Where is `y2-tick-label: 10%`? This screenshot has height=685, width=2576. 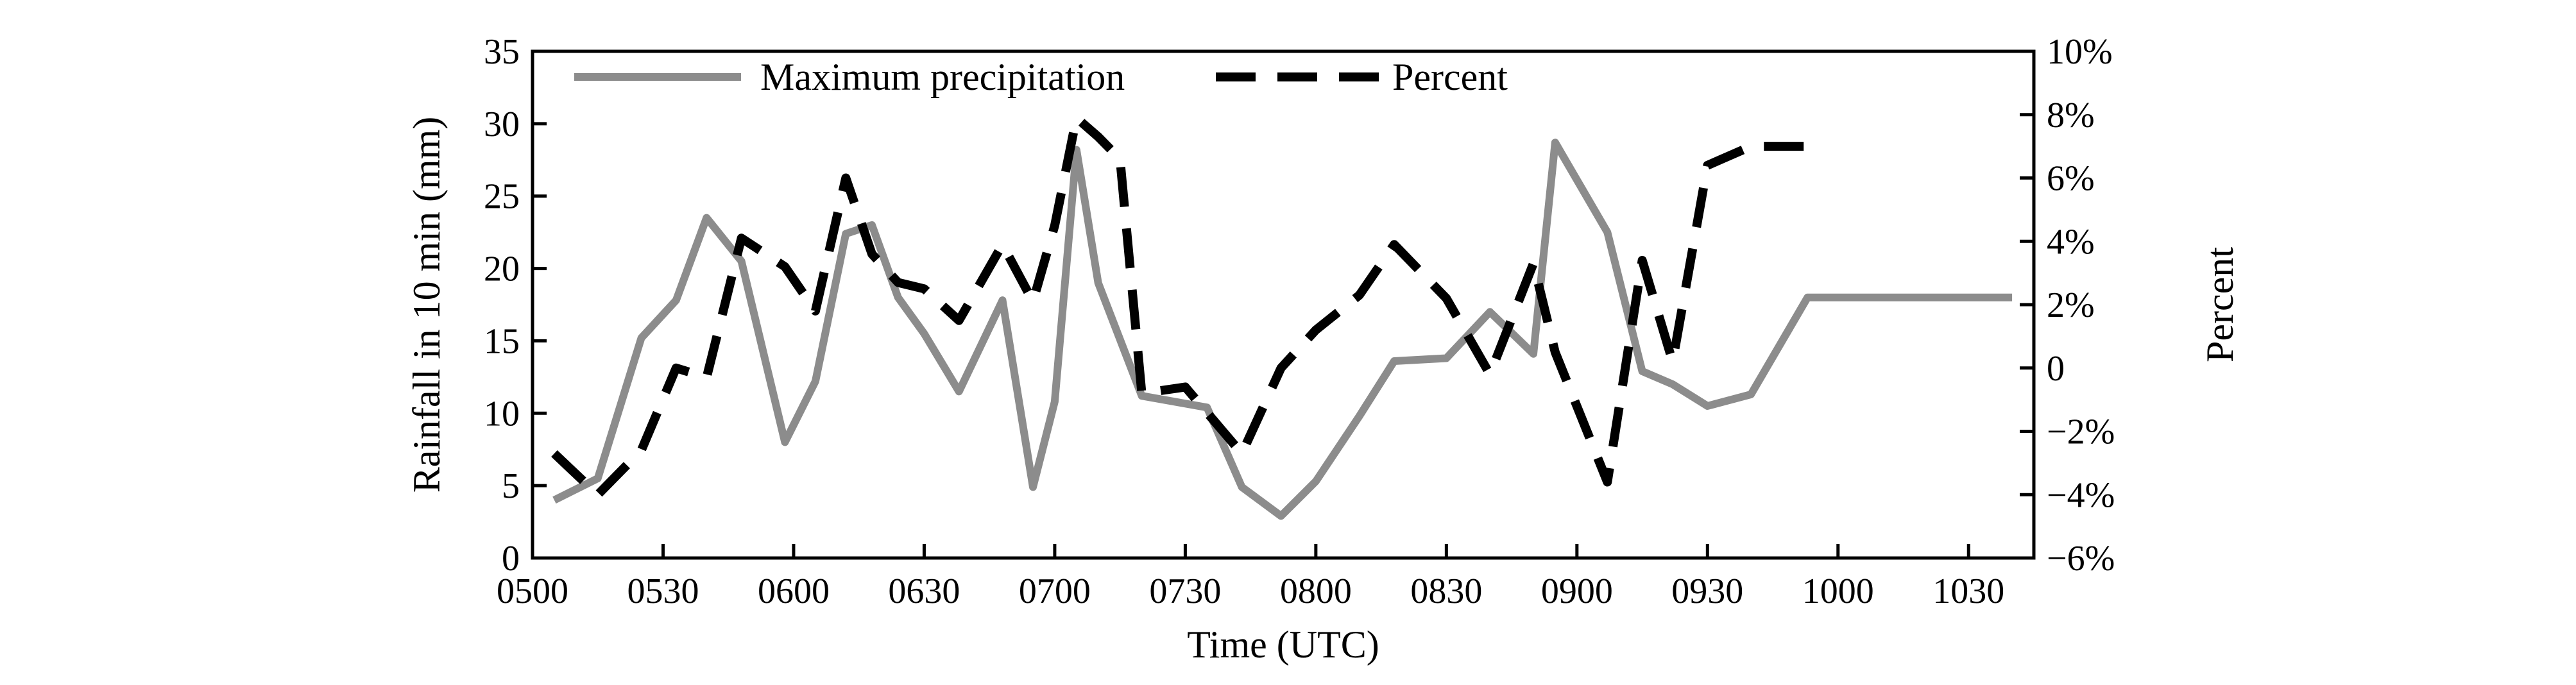
y2-tick-label: 10% is located at coordinates (2080, 52).